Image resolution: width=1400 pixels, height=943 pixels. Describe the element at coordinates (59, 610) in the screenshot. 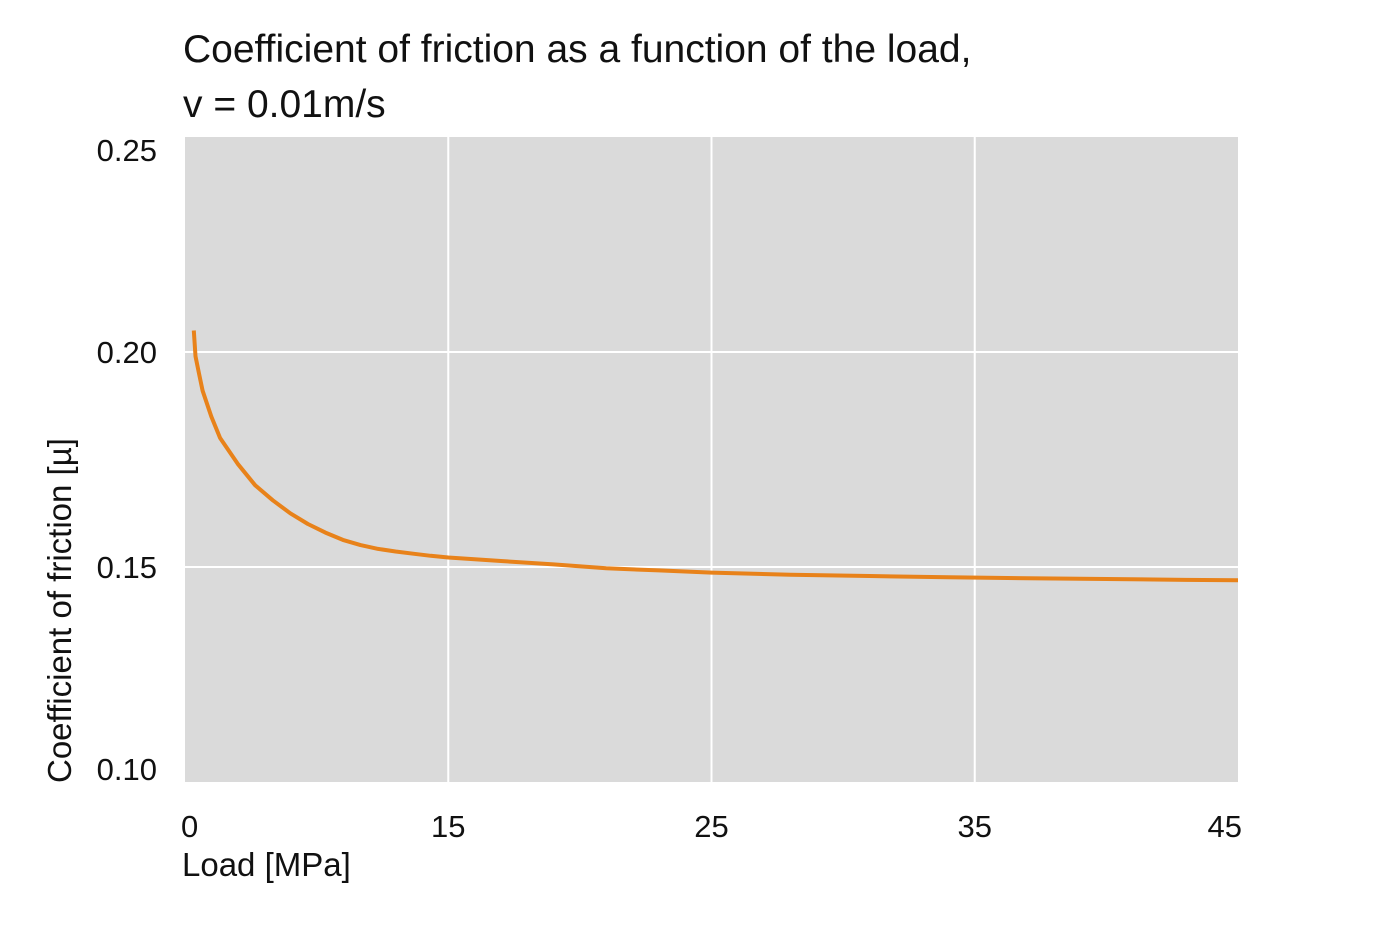

I see `y-axis-label: Coefficient of friction [µ]` at that location.